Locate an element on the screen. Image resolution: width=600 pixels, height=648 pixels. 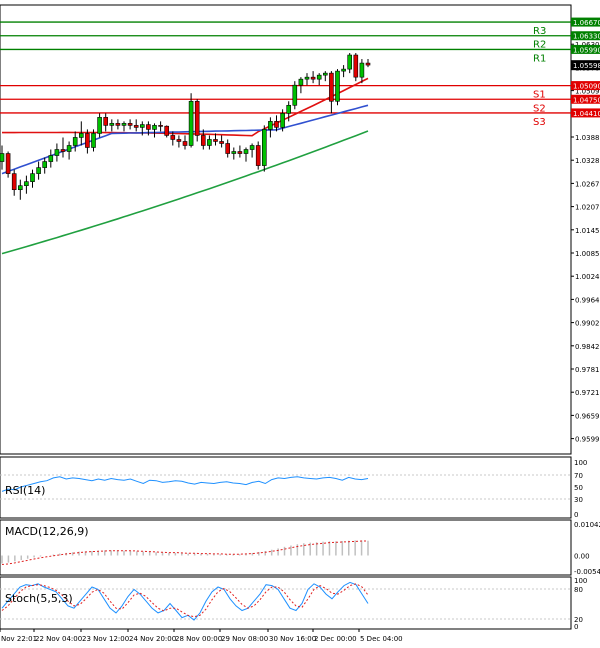
level-tag-label-s1: 1.05090 is located at coordinates (586, 87).